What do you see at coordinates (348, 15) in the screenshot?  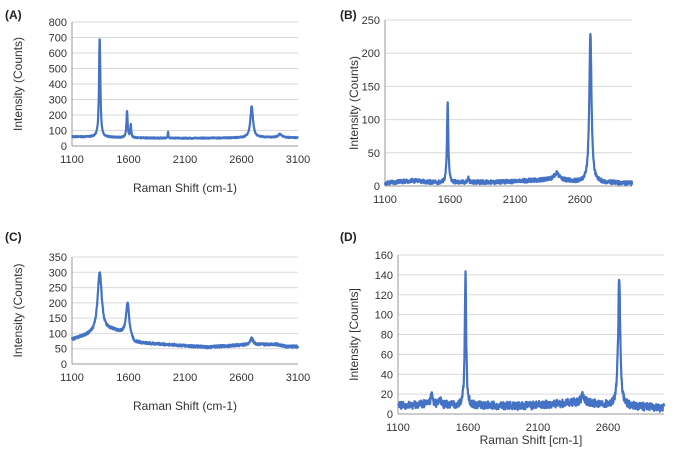 I see `panel-label-b: (B)` at bounding box center [348, 15].